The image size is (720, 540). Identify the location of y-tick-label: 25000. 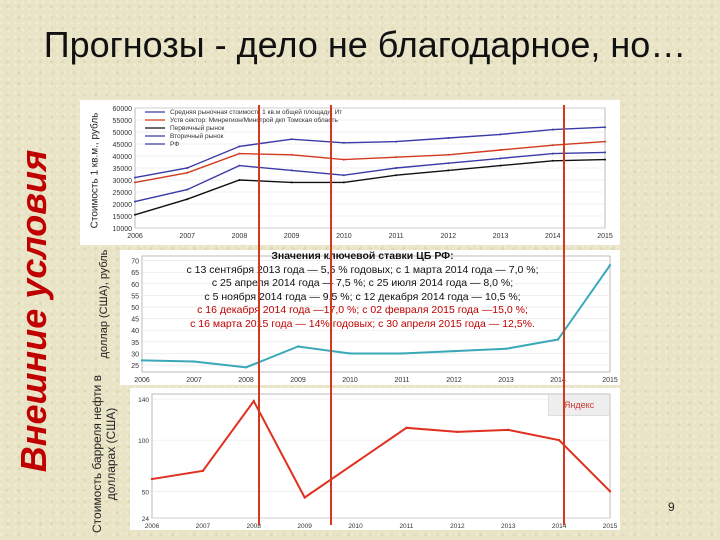
(123, 193).